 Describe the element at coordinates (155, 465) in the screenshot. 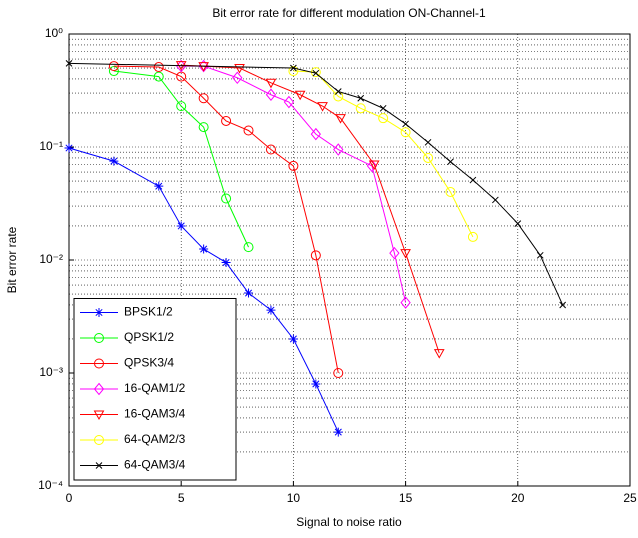

I see `legend-label: 64-QAM3/4` at that location.